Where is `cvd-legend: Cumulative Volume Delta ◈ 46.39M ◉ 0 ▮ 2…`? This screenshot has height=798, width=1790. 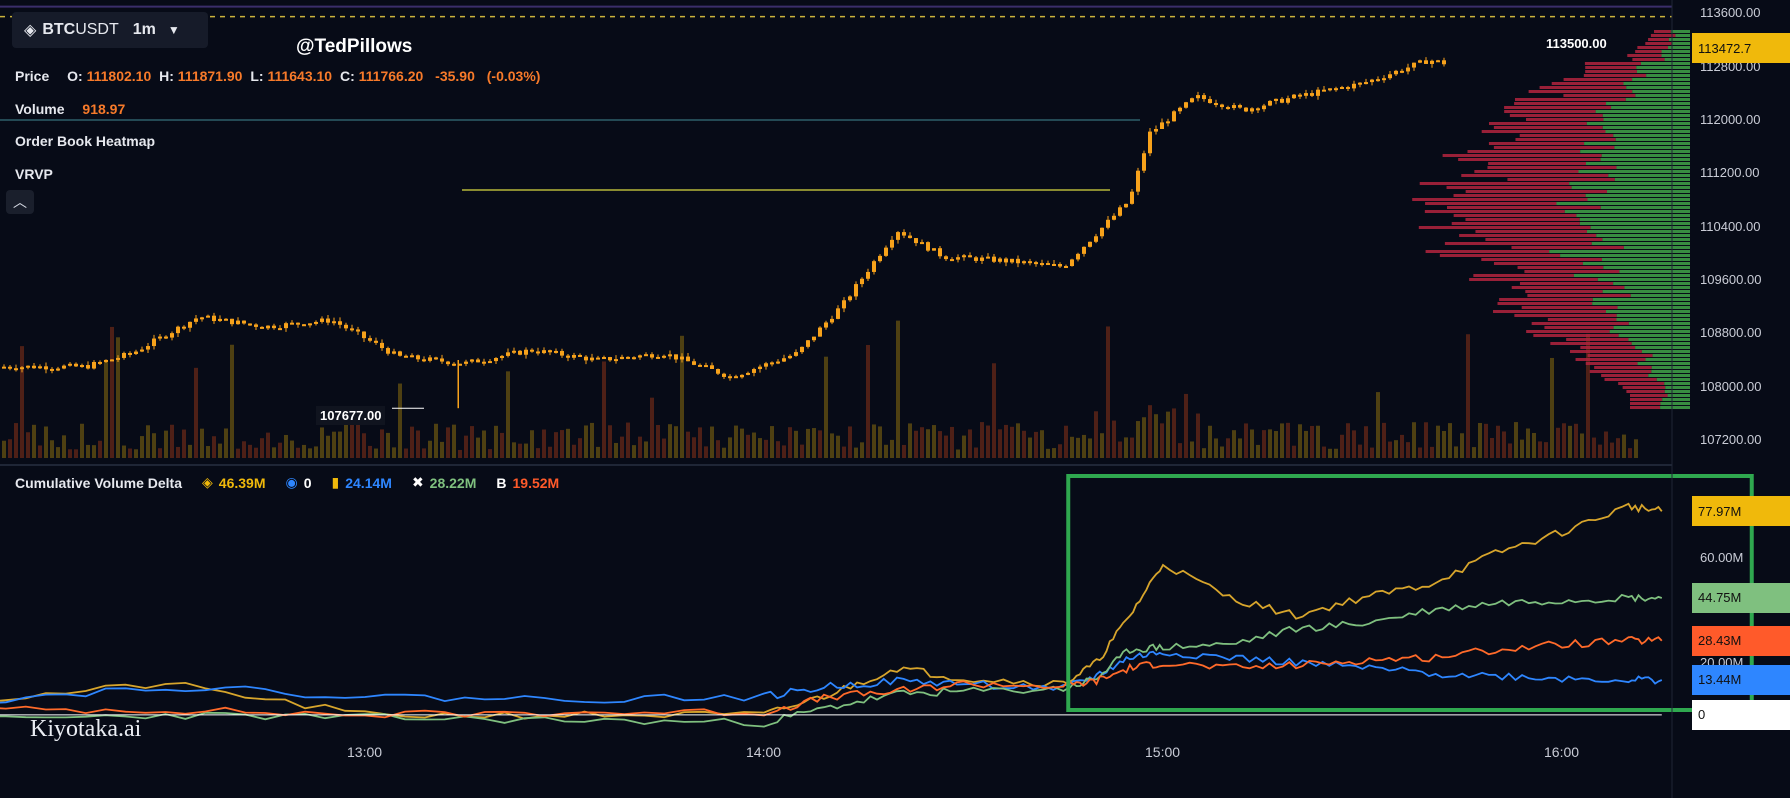 cvd-legend: Cumulative Volume Delta ◈ 46.39M ◉ 0 ▮ 2… is located at coordinates (287, 482).